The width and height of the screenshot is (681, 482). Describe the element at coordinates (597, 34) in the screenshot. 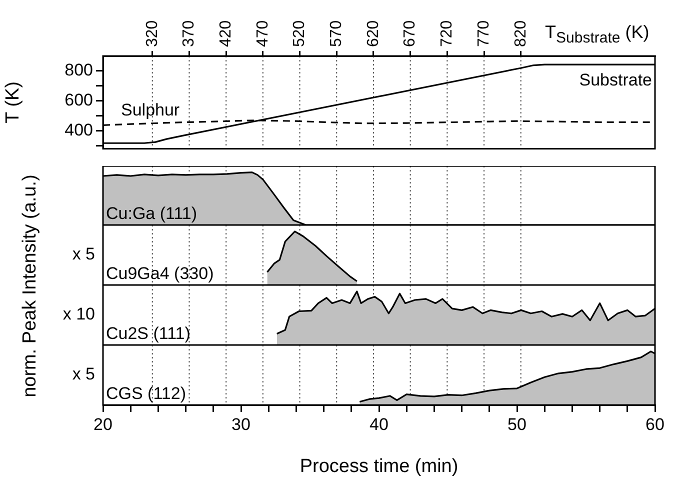

I see `x2-axis-title: T$_{Substrate}$ (K)` at that location.